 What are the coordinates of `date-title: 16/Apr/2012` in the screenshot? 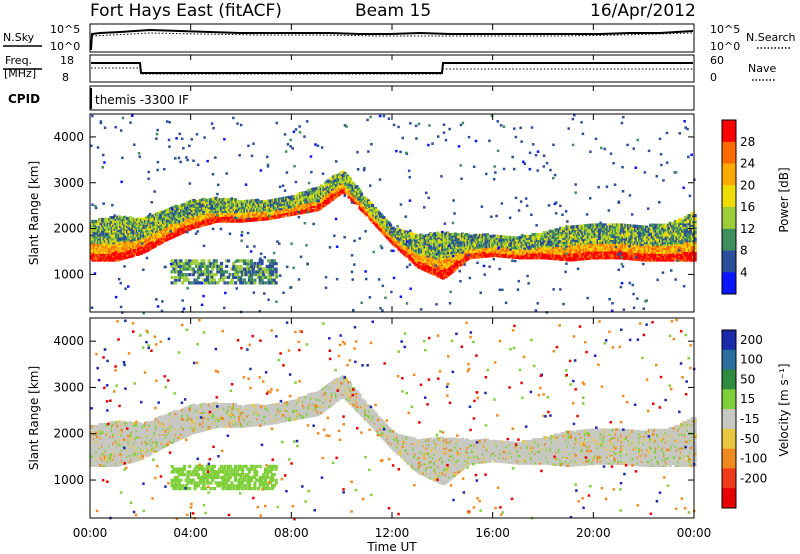 It's located at (643, 11).